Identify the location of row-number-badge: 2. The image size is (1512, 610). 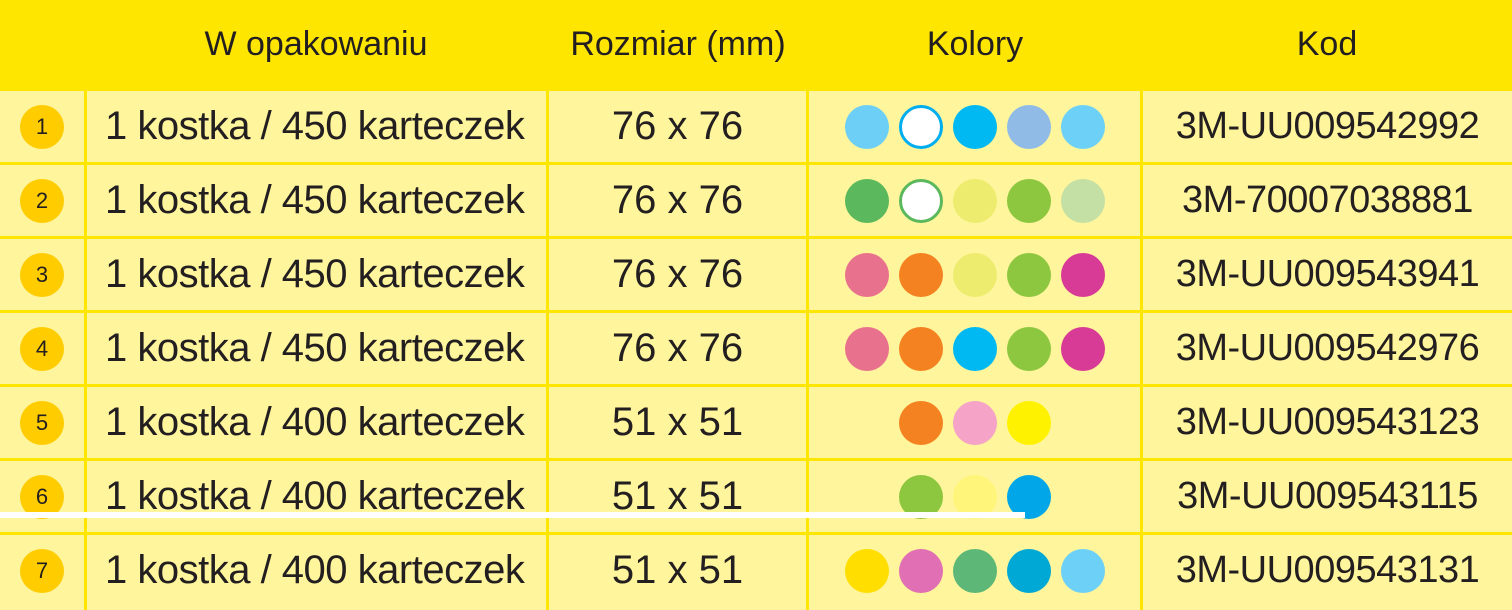
(42, 200).